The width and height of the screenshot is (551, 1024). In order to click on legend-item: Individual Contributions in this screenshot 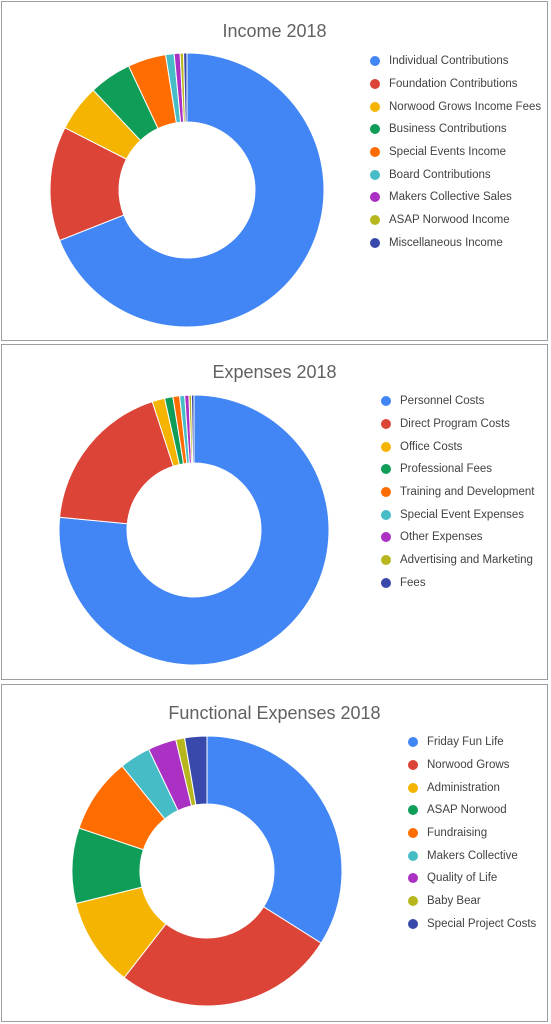, I will do `click(455, 61)`.